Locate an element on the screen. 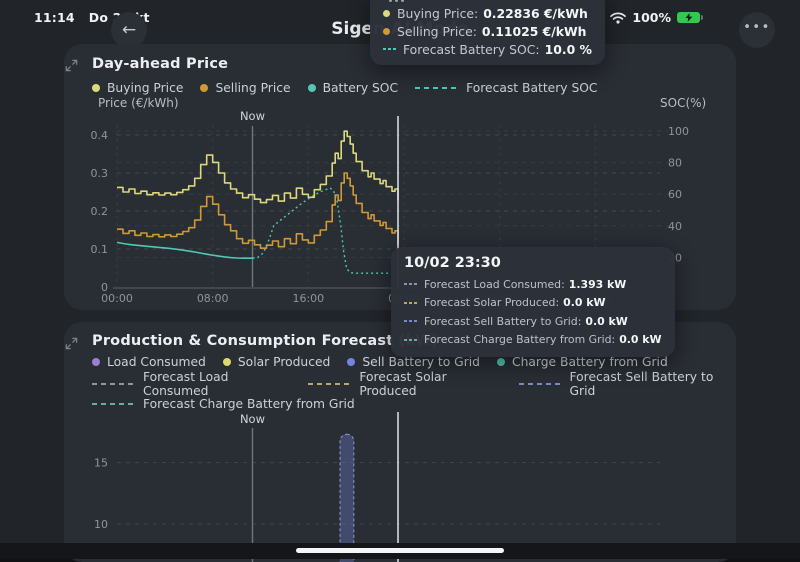 The height and width of the screenshot is (562, 800). tooltip-row: Forecast Battery SOC: 10.0 % is located at coordinates (487, 49).